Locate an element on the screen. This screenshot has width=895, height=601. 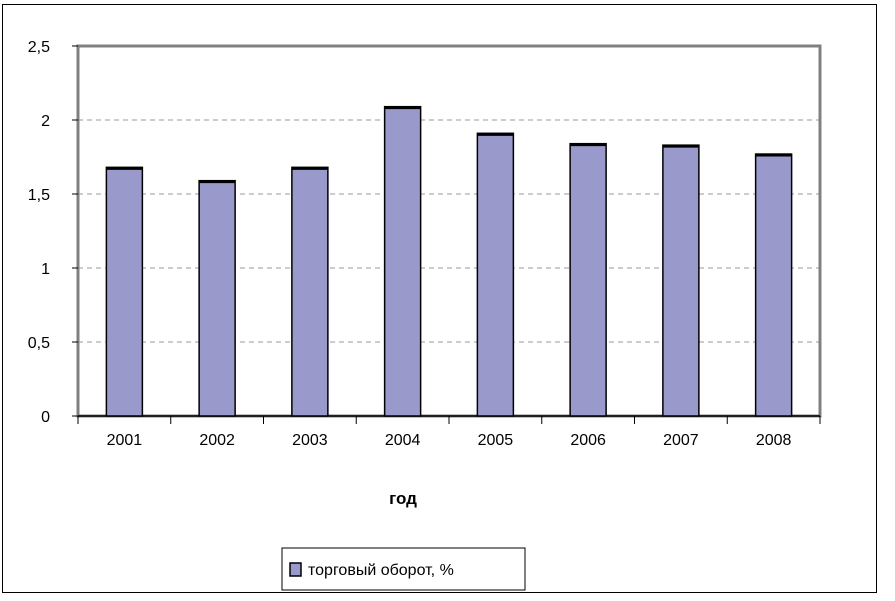
legend-box is located at coordinates (403, 569).